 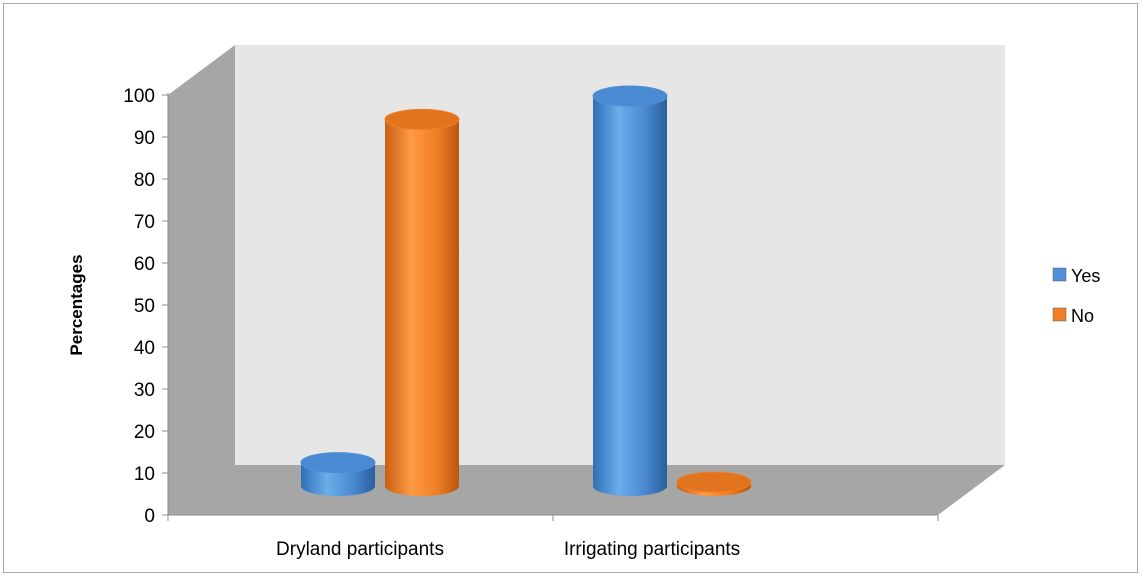 What do you see at coordinates (139, 96) in the screenshot?
I see `y-tick-label-10: 100` at bounding box center [139, 96].